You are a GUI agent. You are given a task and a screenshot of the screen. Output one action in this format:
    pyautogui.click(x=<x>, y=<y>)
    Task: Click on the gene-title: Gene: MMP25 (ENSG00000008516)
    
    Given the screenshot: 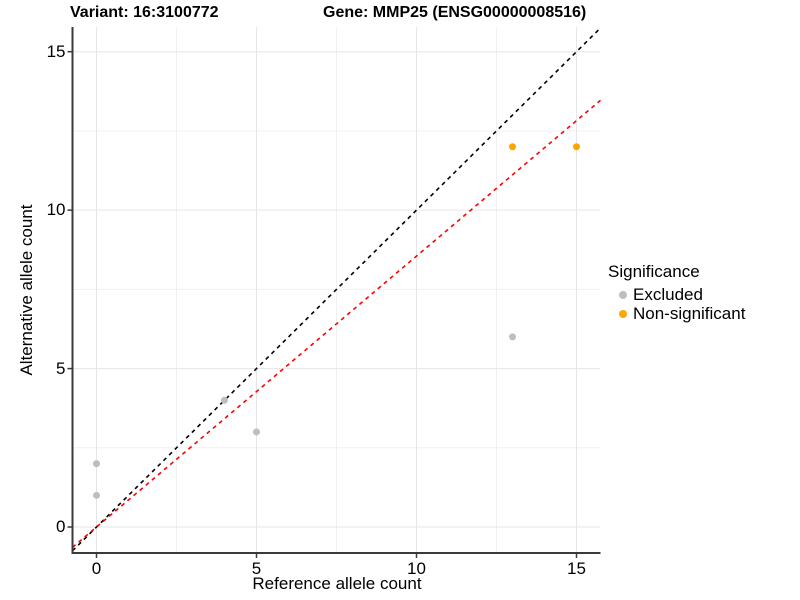 What is the action you would take?
    pyautogui.click(x=455, y=12)
    